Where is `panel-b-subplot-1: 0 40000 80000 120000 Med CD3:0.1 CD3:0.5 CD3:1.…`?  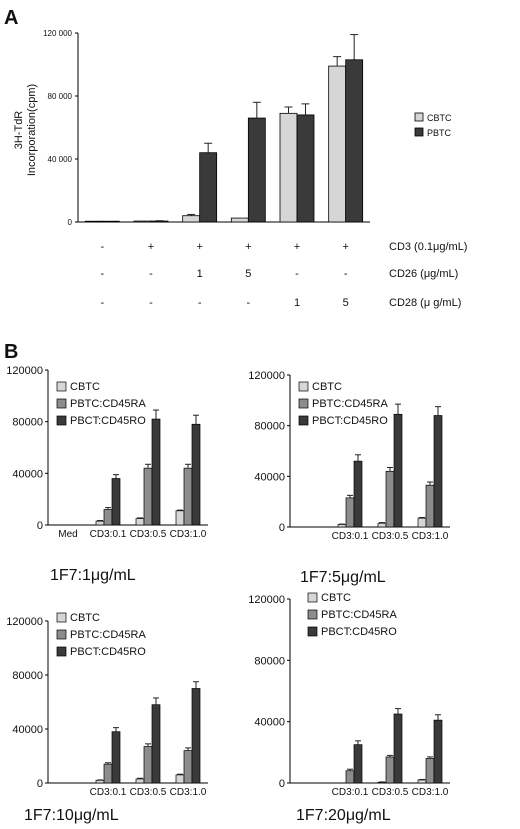
panel-b-subplot-1: 0 40000 80000 120000 Med CD3:0.1 CD3:0.5 CD3:1.… is located at coordinates (107, 474).